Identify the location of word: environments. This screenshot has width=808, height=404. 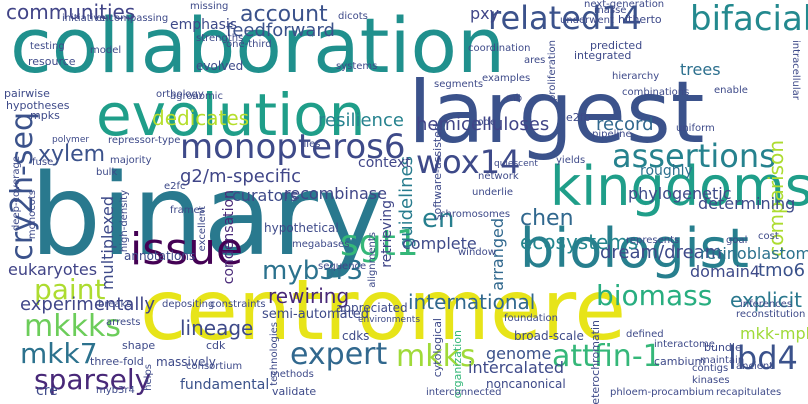
(389, 320).